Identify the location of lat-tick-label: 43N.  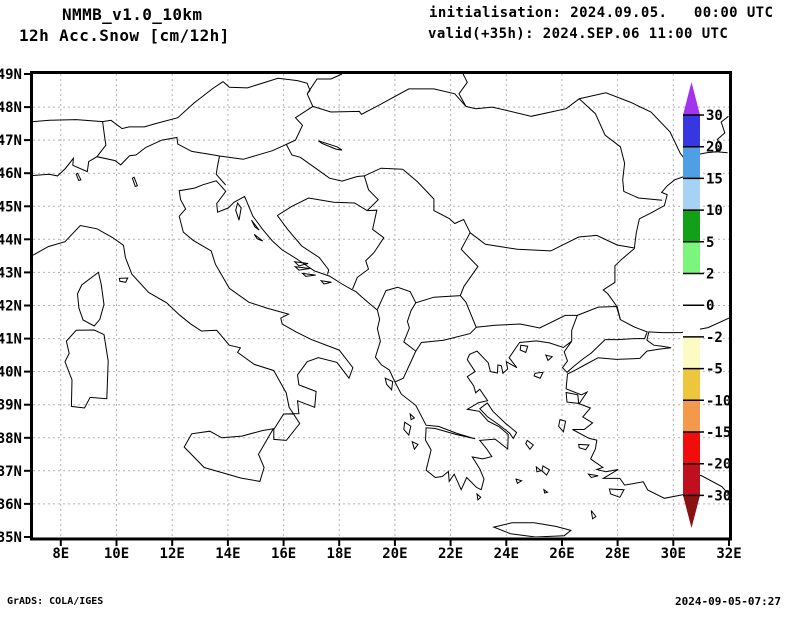
(11, 273).